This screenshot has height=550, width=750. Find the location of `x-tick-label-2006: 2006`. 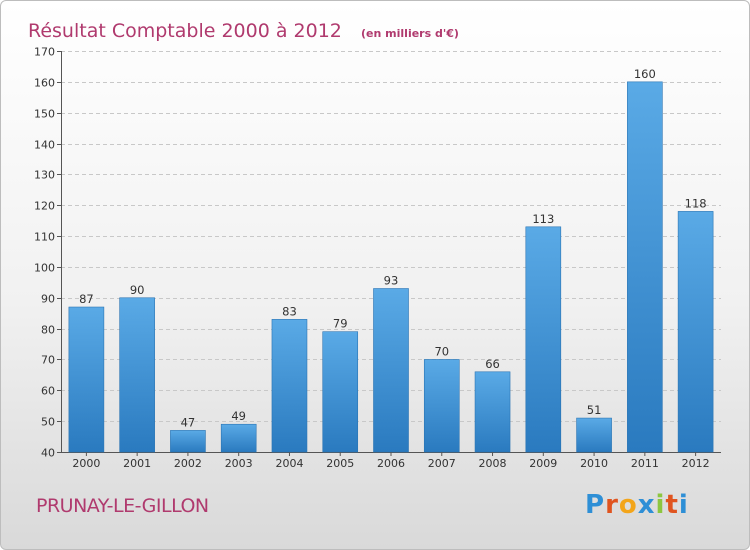

x-tick-label-2006: 2006 is located at coordinates (391, 463).